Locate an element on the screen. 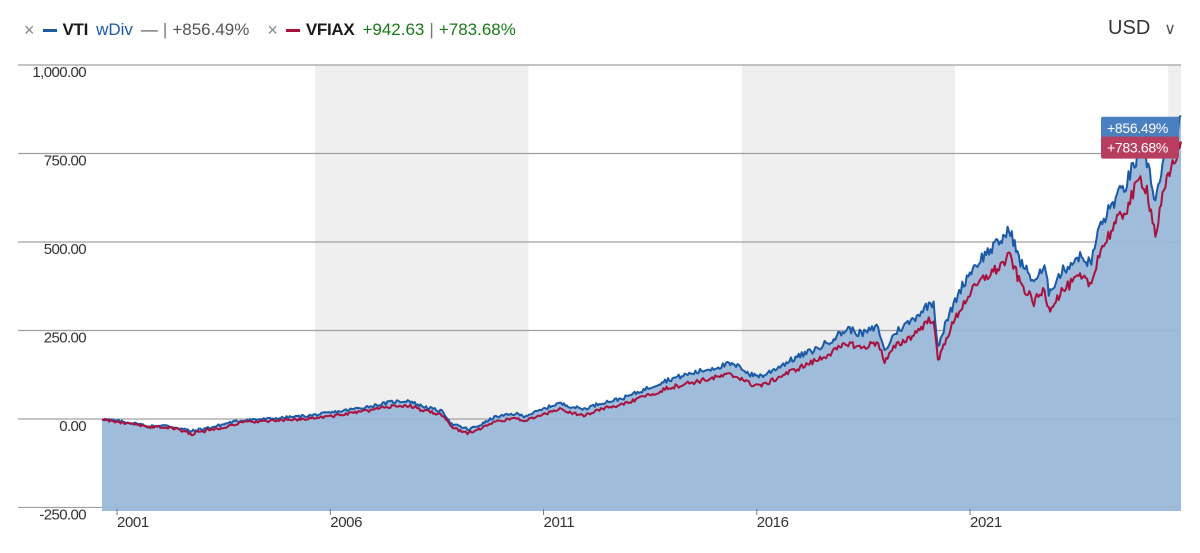 This screenshot has height=553, width=1200. vti-qualifier: wDiv is located at coordinates (114, 29).